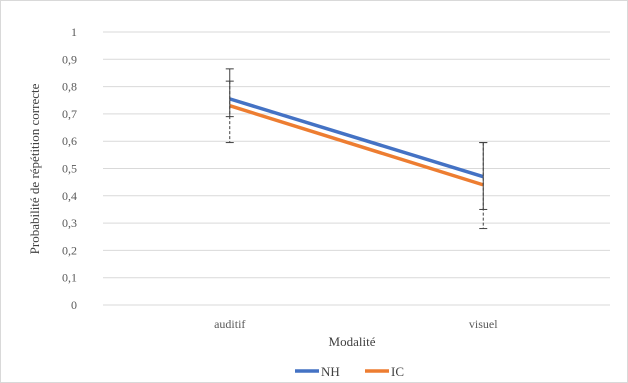  I want to click on y-tick-label: 0,4, so click(69, 196).